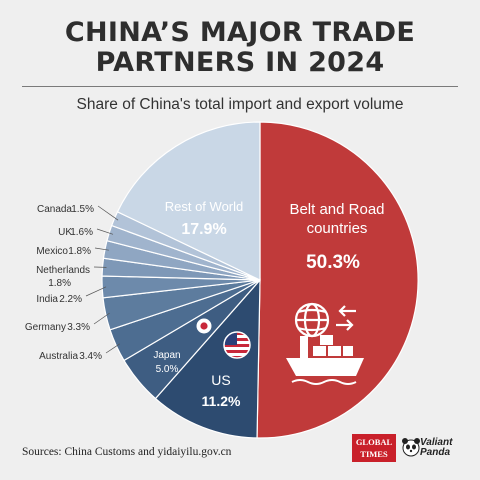  Describe the element at coordinates (220, 380) in the screenshot. I see `slice-label-us: US` at that location.